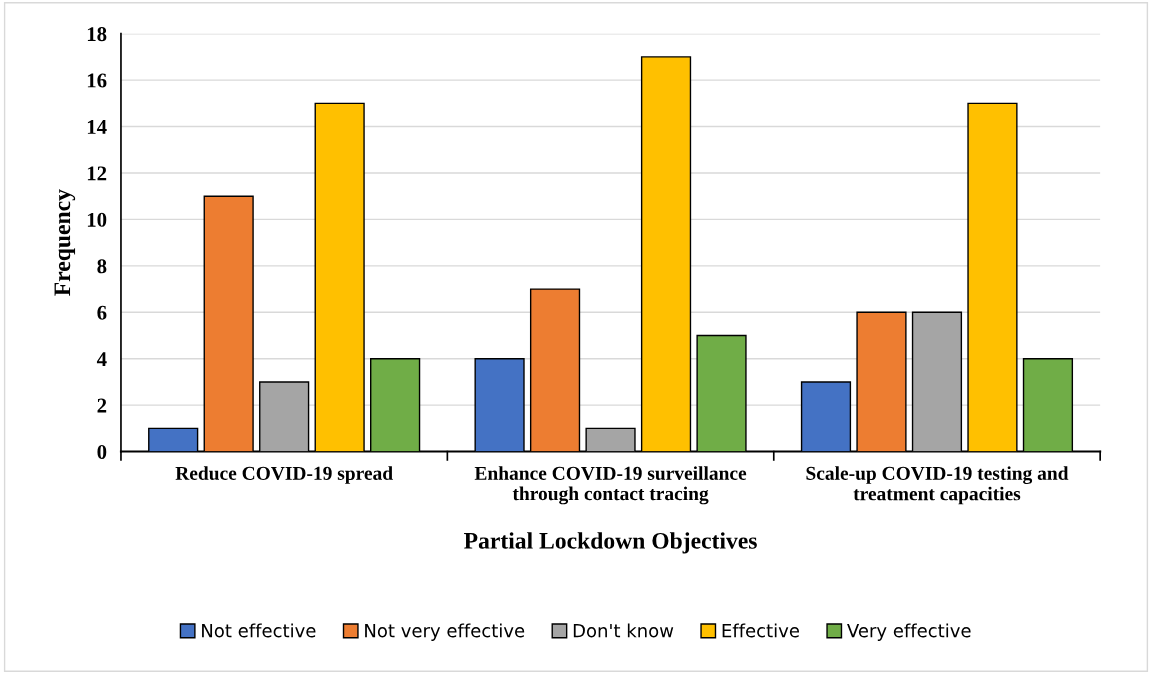 The width and height of the screenshot is (1152, 674). What do you see at coordinates (65, 242) in the screenshot?
I see `y-axis-title: Frequency` at bounding box center [65, 242].